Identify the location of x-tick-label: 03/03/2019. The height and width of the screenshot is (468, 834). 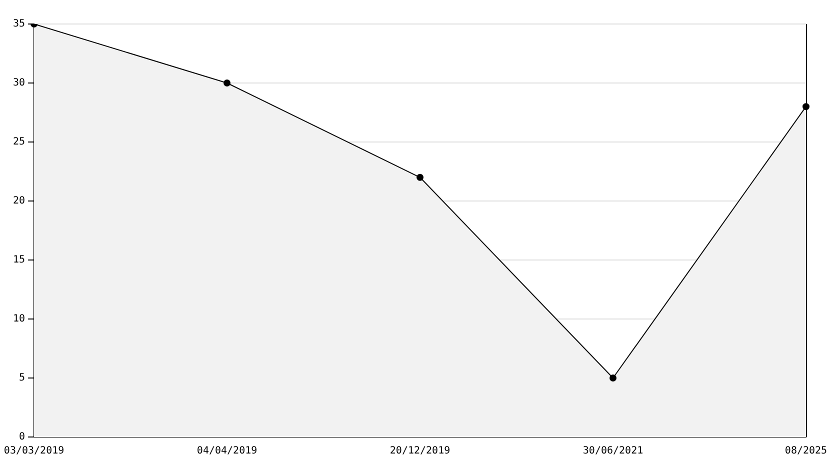
(34, 451).